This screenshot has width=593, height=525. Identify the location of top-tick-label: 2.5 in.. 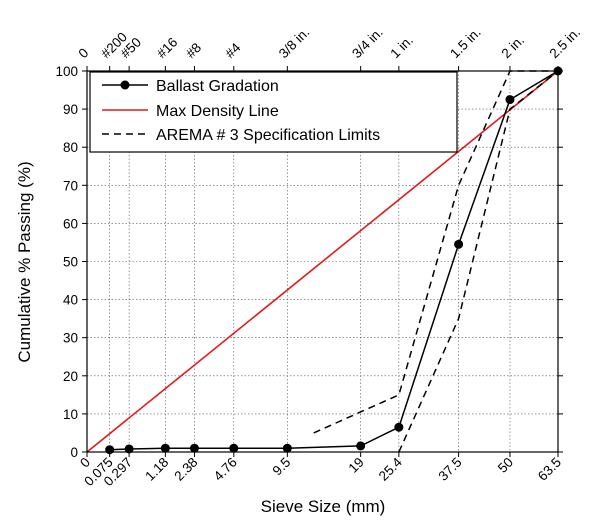
(565, 43).